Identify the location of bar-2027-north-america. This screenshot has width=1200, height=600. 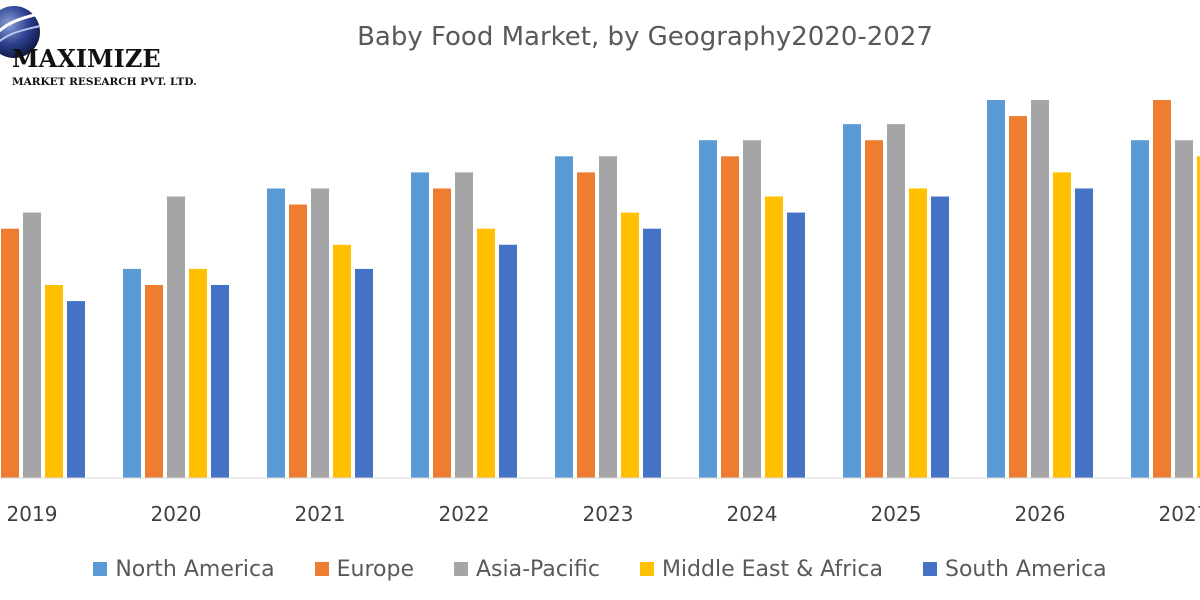
(1140, 309).